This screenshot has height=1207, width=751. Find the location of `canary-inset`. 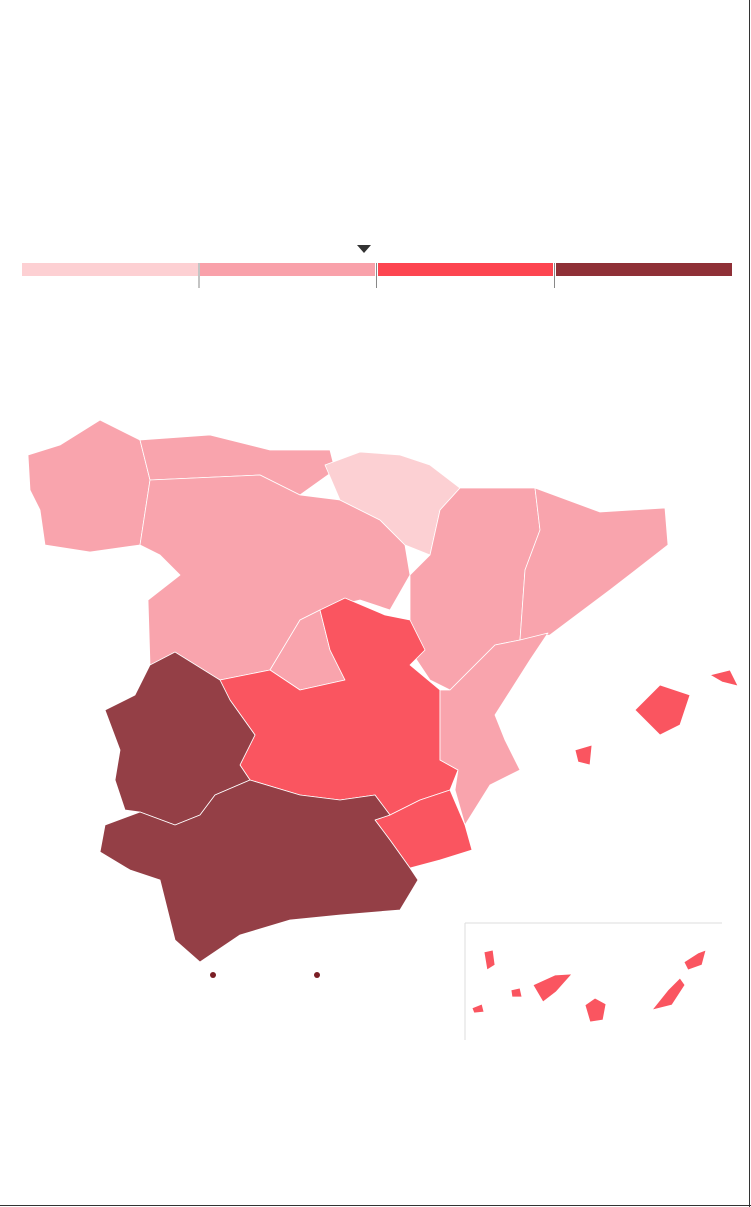

canary-inset is located at coordinates (593, 981).